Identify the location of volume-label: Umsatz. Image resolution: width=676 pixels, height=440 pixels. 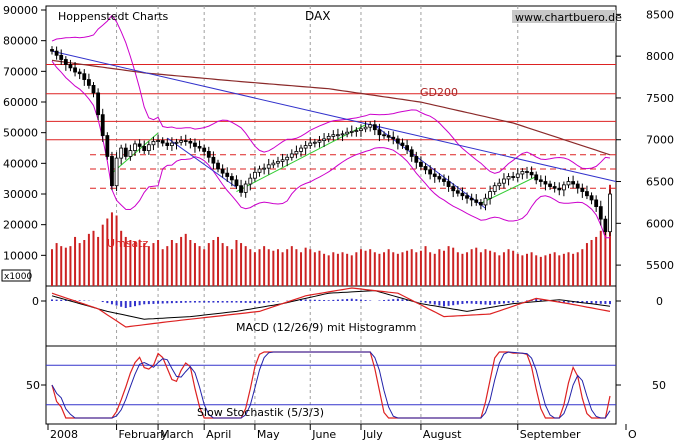
(128, 243).